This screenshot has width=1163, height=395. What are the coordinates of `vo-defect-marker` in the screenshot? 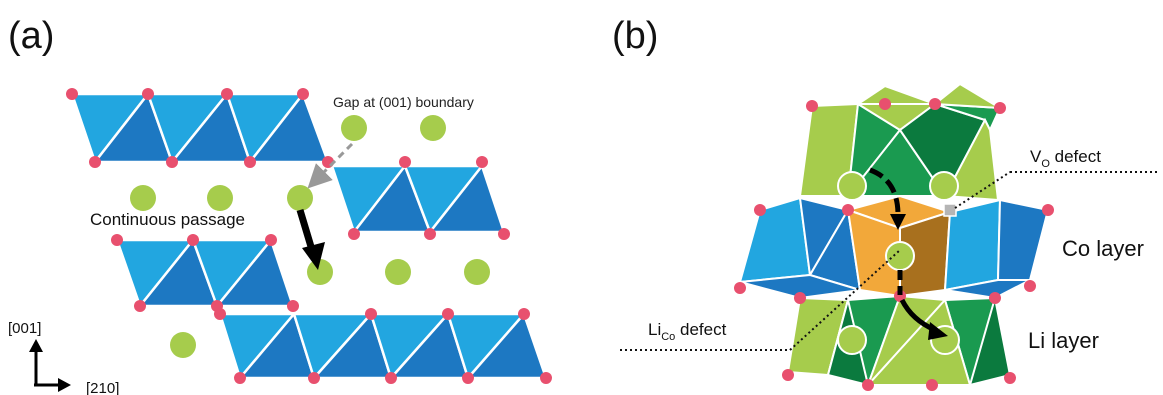 It's located at (950, 210).